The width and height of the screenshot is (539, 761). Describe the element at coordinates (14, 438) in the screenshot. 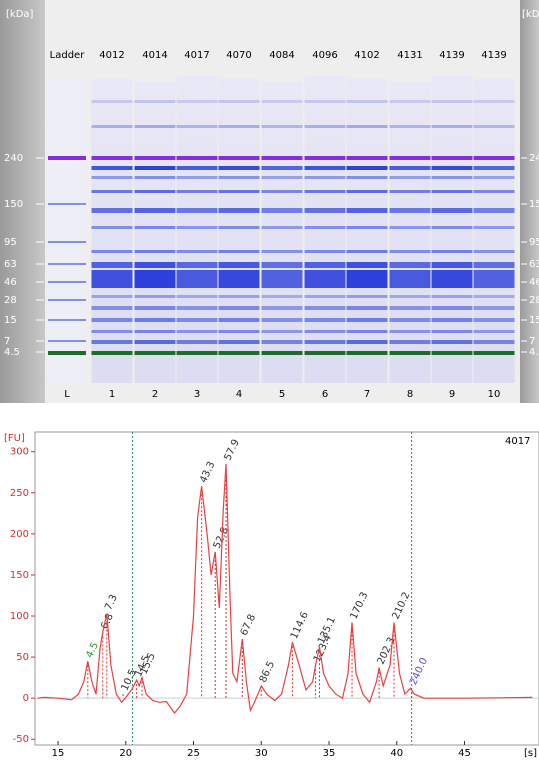

I see `y-axis-label: [FU]` at that location.